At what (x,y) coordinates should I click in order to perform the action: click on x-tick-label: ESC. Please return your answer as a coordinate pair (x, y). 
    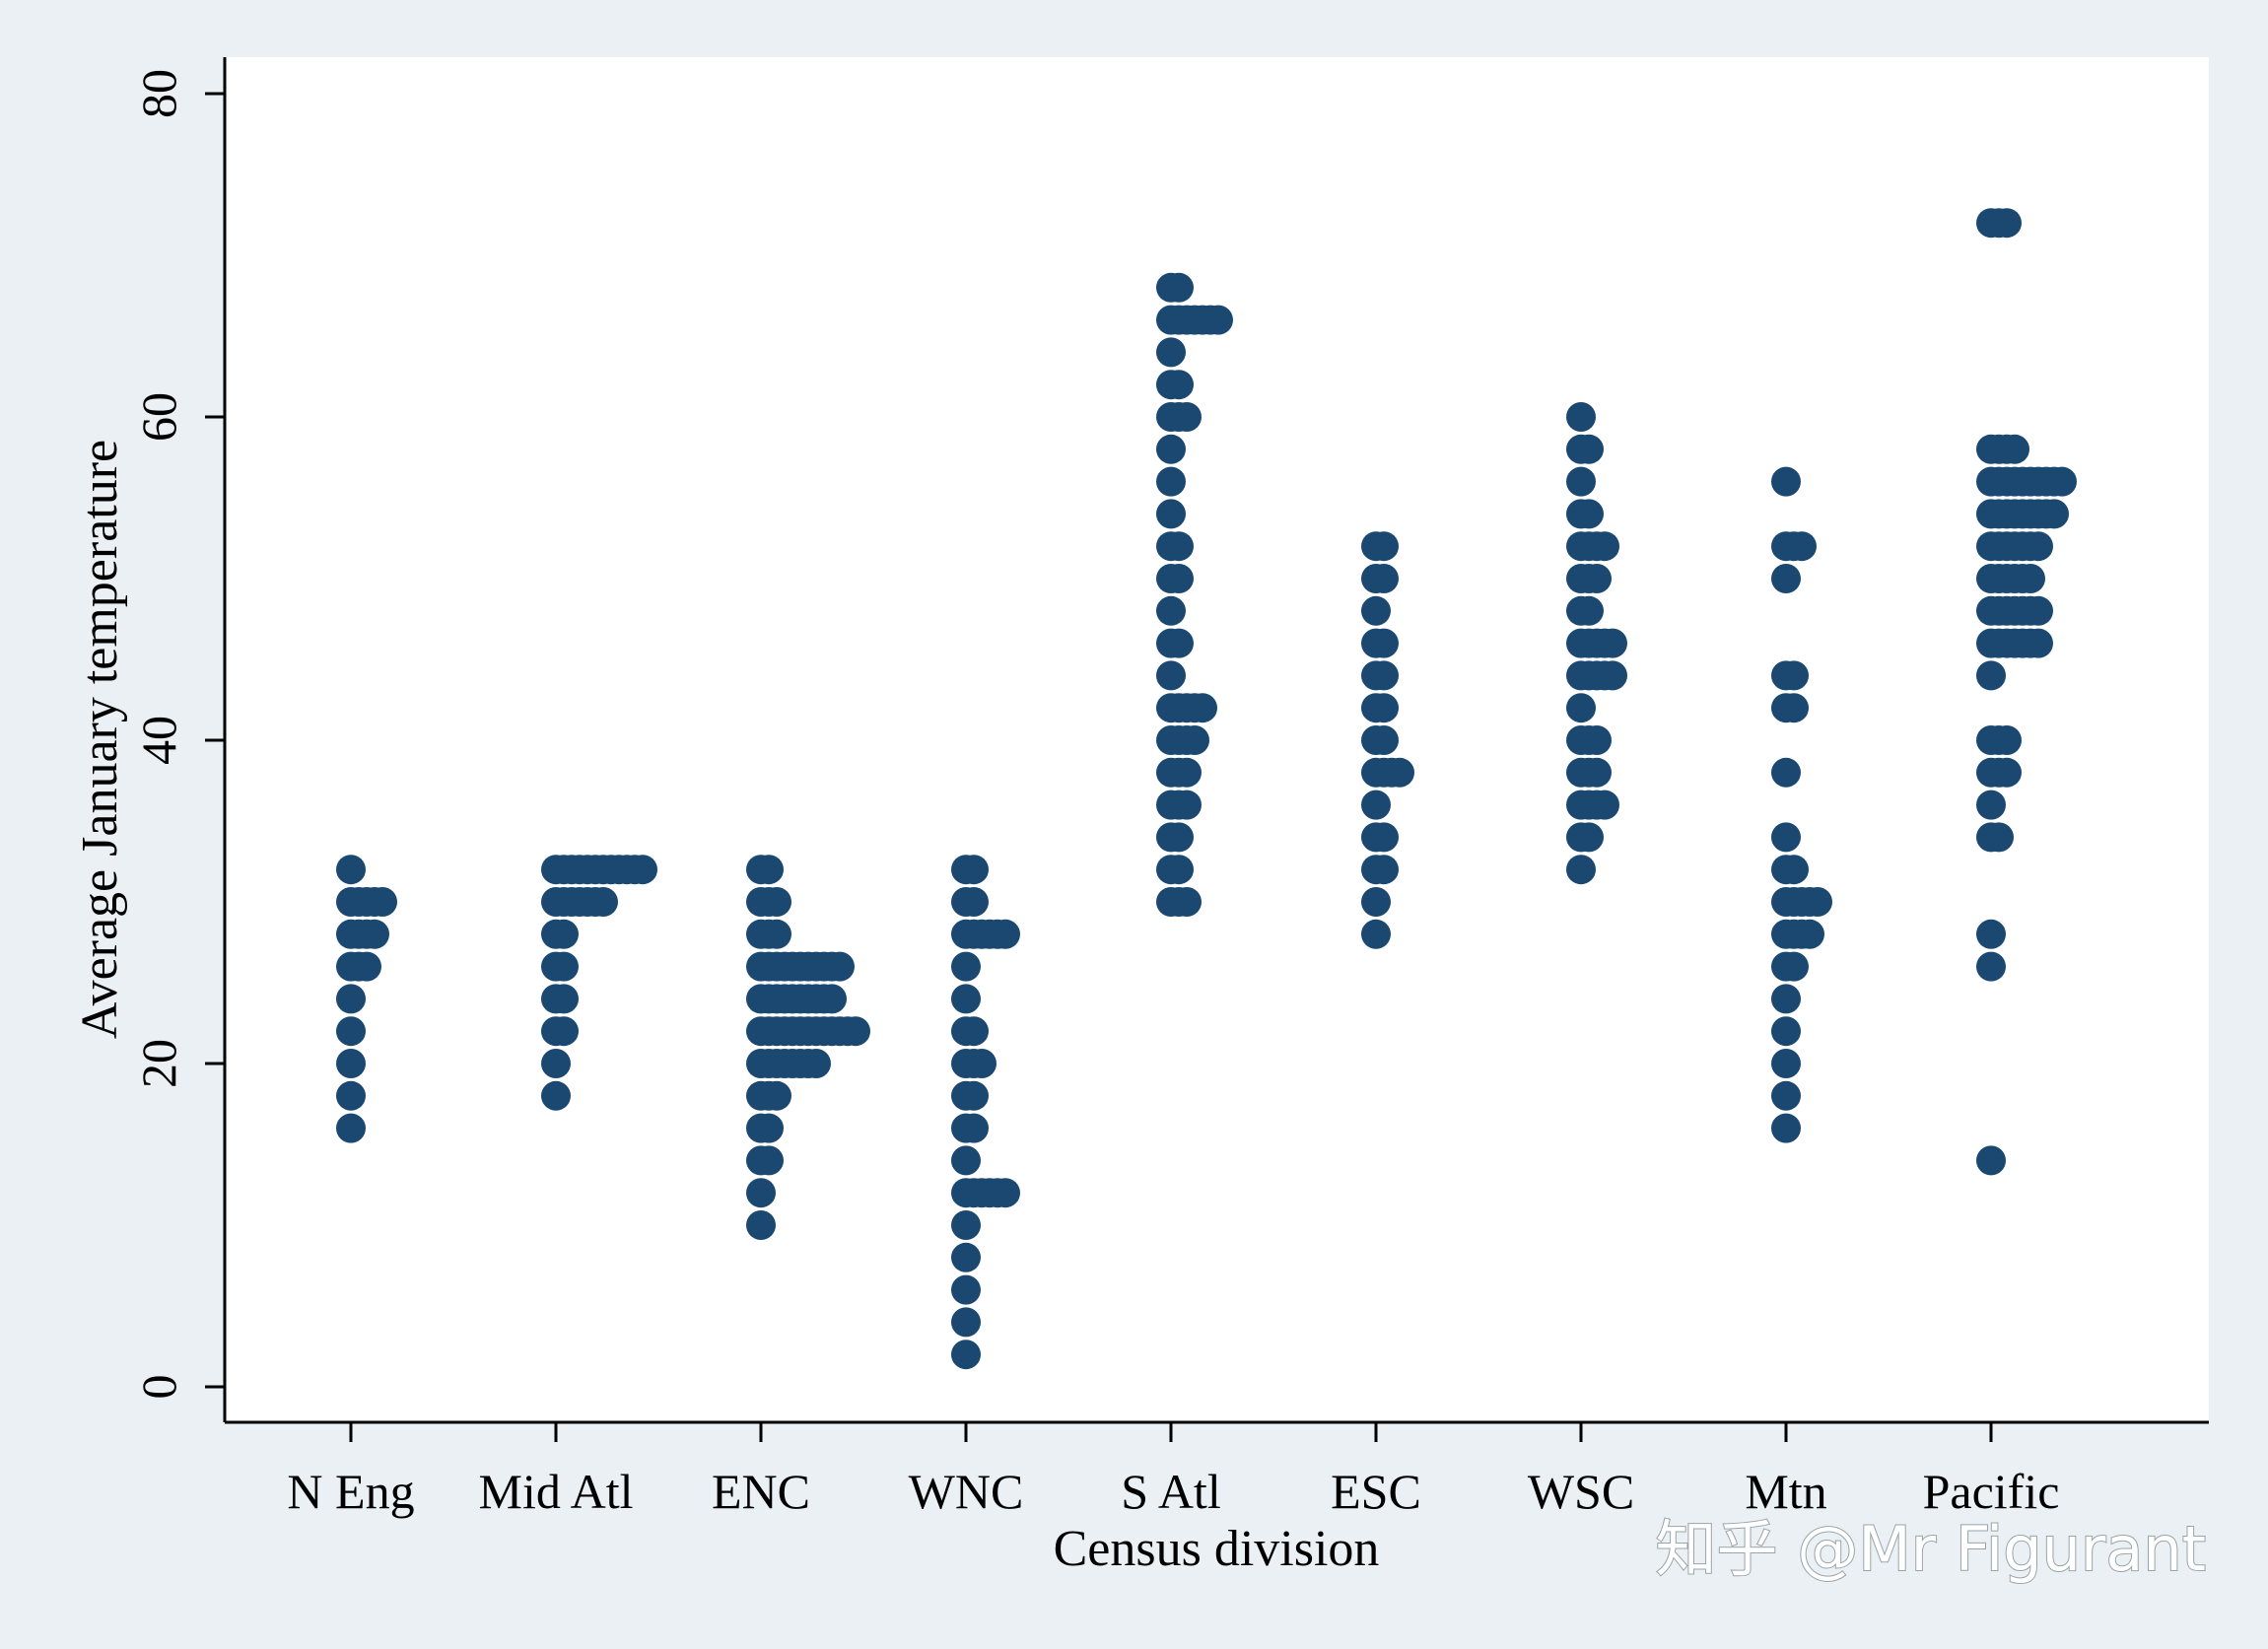
    Looking at the image, I should click on (1376, 1491).